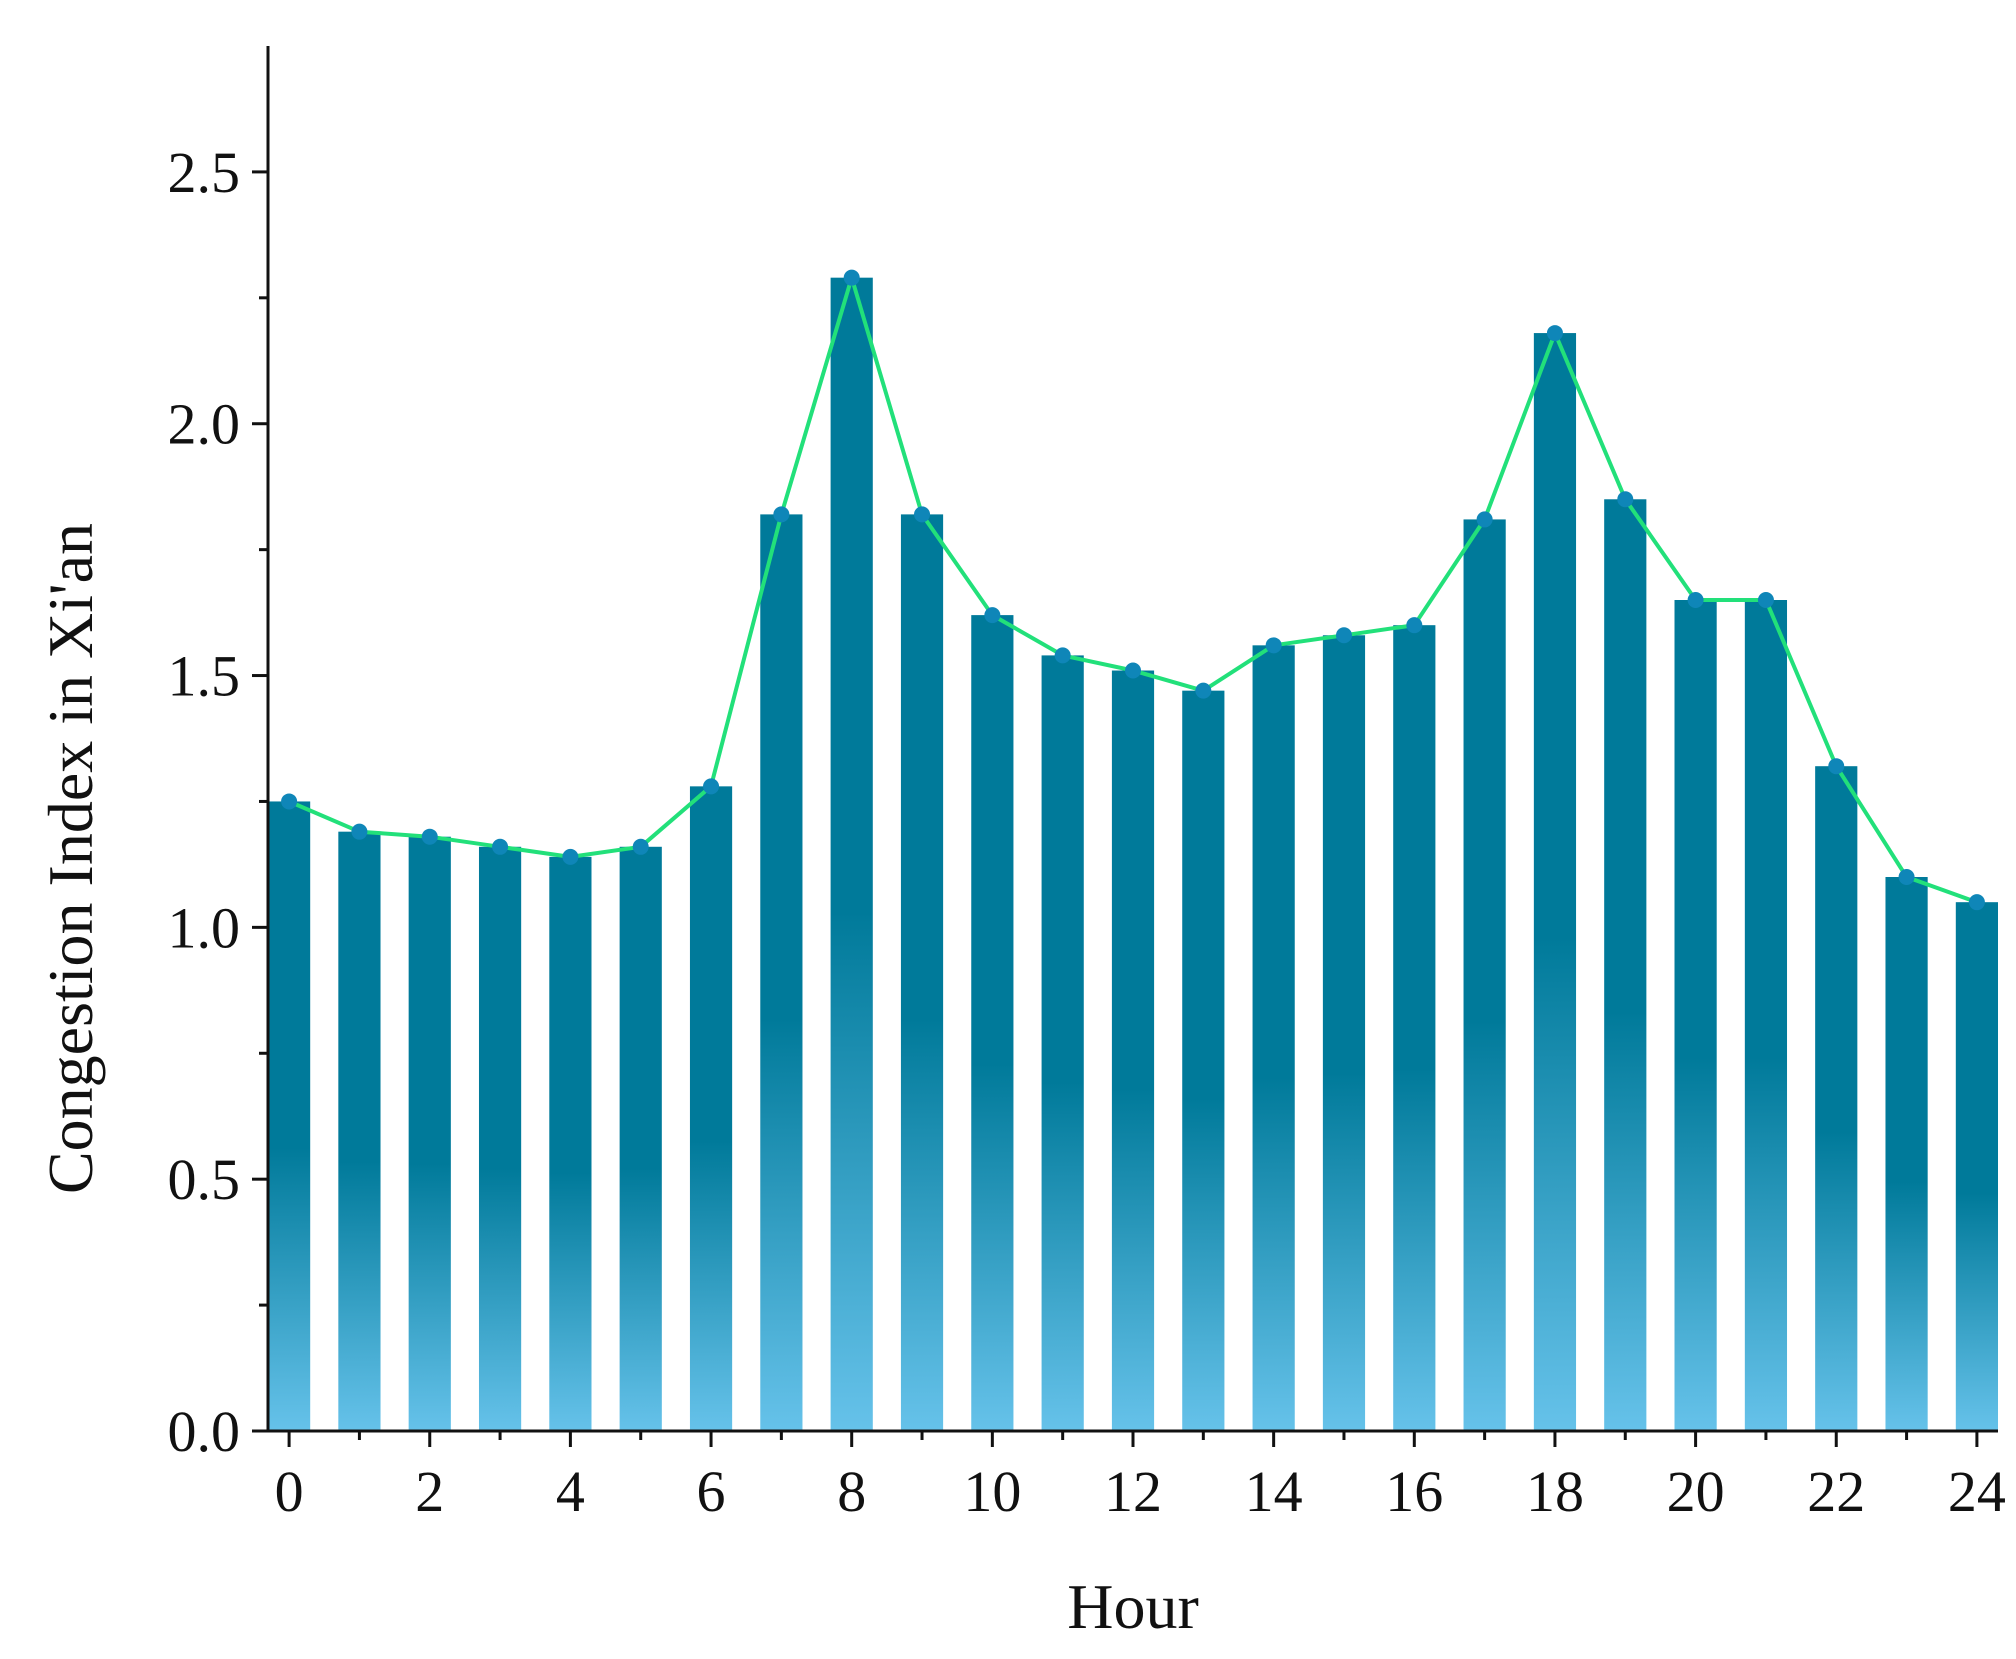 Image resolution: width=2016 pixels, height=1659 pixels. What do you see at coordinates (70, 858) in the screenshot?
I see `y-axis-title: Congestion Index in Xi'an` at bounding box center [70, 858].